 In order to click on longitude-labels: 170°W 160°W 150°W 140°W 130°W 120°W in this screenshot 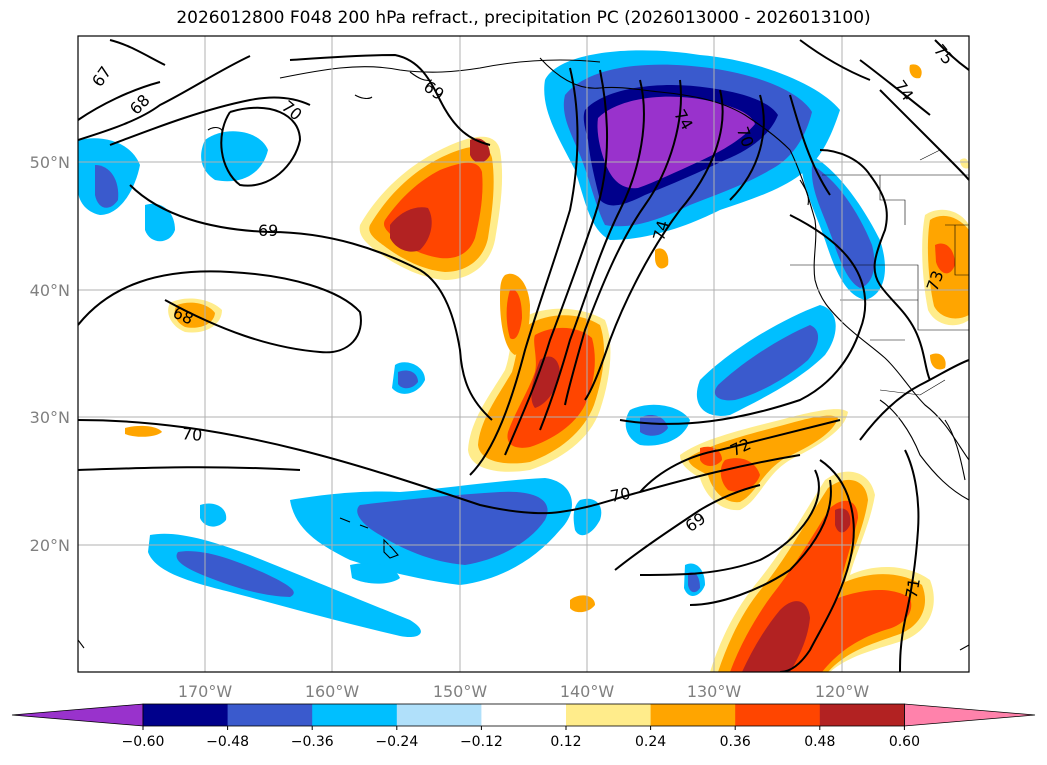, I will do `click(524, 691)`.